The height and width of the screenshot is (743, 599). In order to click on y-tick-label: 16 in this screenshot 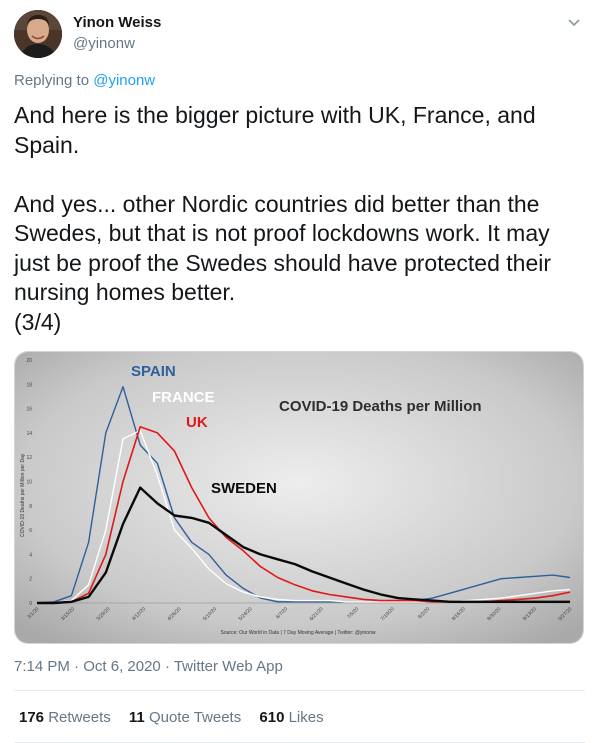, I will do `click(29, 410)`.